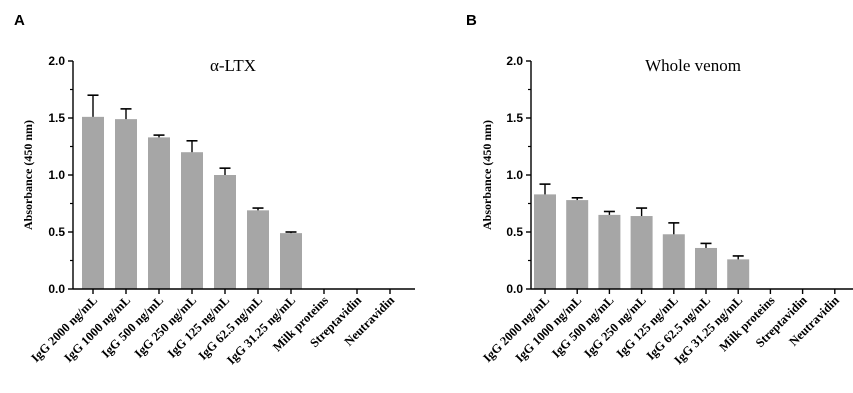 This screenshot has height=393, width=853. What do you see at coordinates (693, 65) in the screenshot?
I see `chart-title: Whole venom` at bounding box center [693, 65].